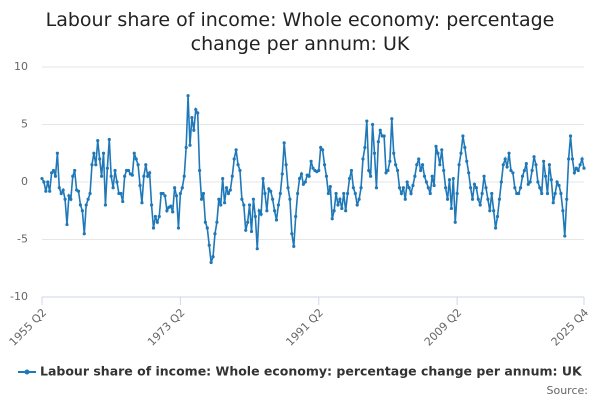 The height and width of the screenshot is (400, 600). What do you see at coordinates (24, 181) in the screenshot?
I see `y-tick-label: 0` at bounding box center [24, 181].